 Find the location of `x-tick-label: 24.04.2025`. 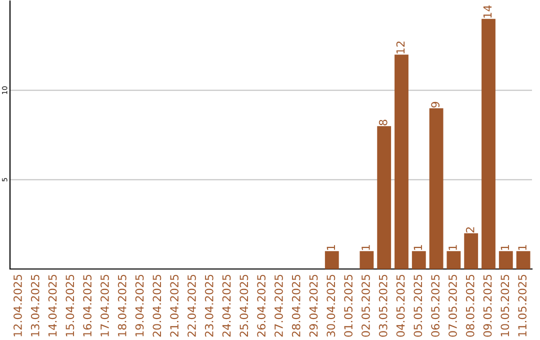

x-tick-label: 24.04.2025 is located at coordinates (226, 305).